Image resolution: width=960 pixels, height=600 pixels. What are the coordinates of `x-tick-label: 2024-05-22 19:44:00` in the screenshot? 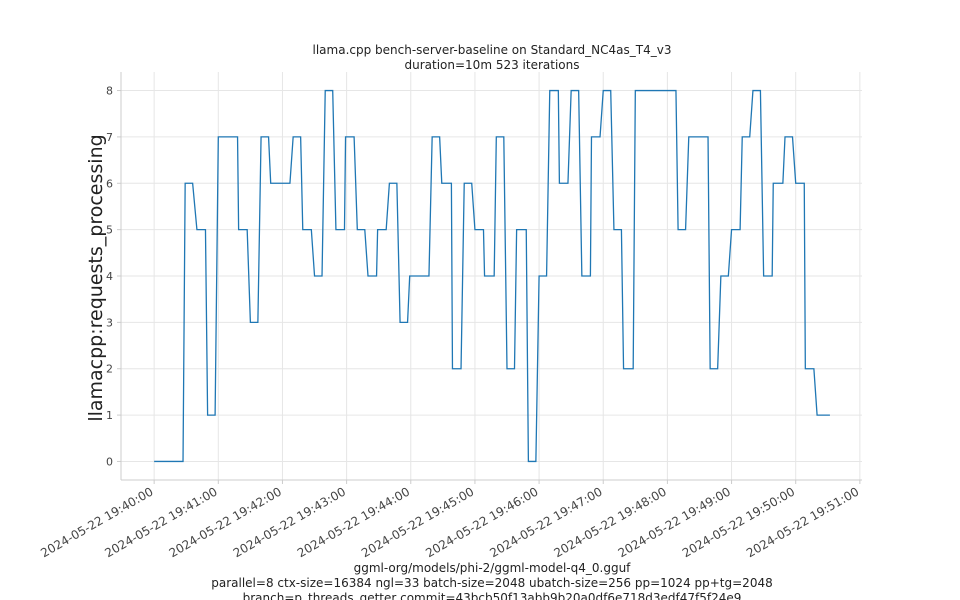 It's located at (353, 522).